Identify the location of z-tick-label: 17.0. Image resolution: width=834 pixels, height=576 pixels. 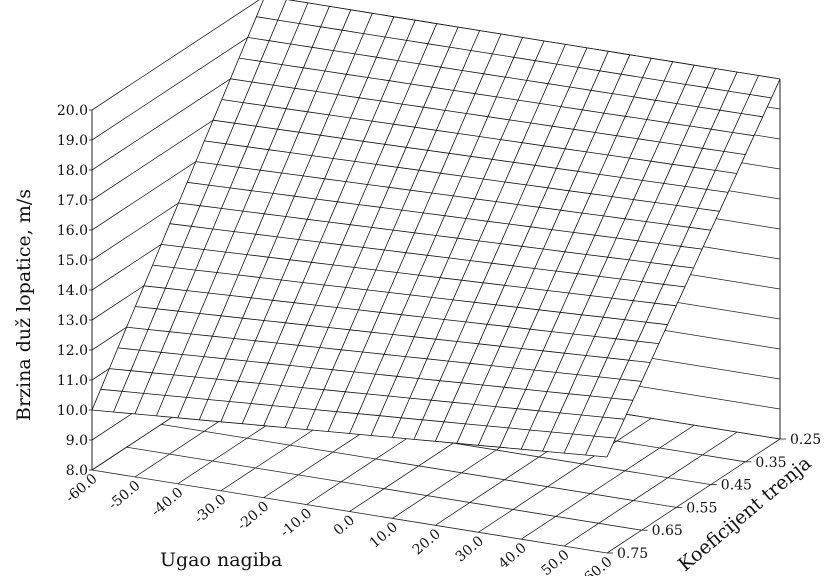
(72, 201).